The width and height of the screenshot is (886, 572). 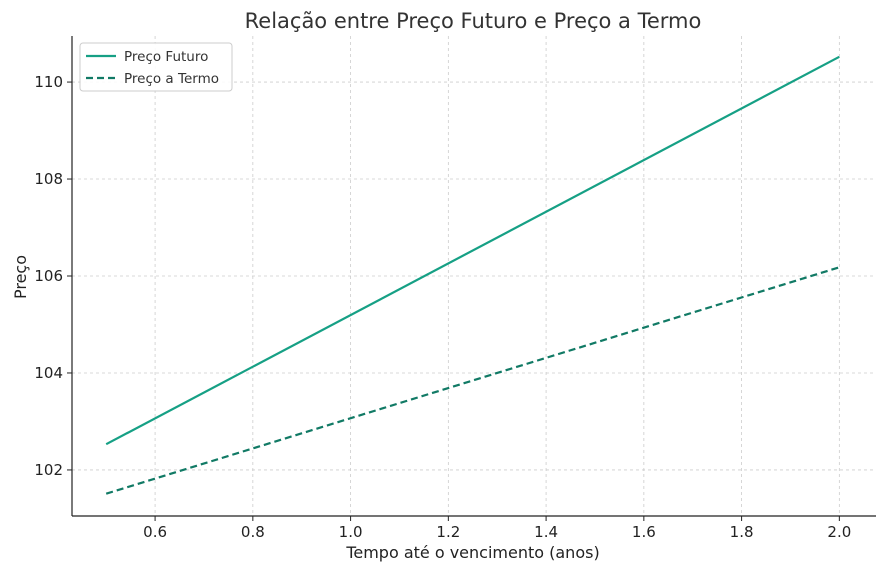 I want to click on y-tick-label: 102, so click(x=48, y=470).